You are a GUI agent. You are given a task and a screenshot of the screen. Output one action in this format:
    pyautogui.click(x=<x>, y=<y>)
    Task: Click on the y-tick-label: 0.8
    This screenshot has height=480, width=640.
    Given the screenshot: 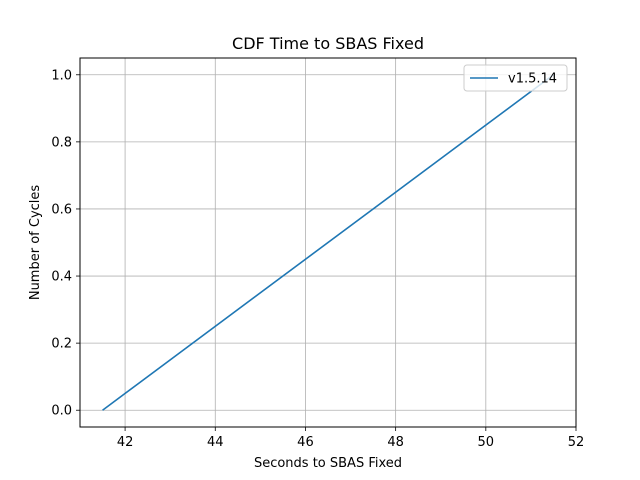 What is the action you would take?
    pyautogui.click(x=61, y=142)
    